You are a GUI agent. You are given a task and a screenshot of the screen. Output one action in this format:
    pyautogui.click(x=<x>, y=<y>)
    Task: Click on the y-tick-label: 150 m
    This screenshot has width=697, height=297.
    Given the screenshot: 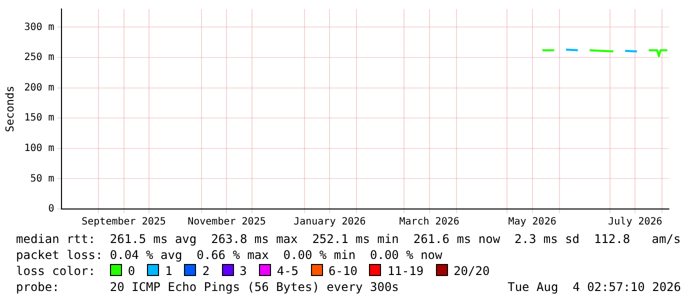 What is the action you would take?
    pyautogui.click(x=39, y=118)
    